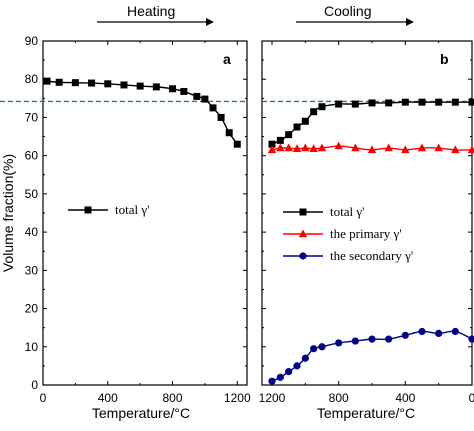  What do you see at coordinates (8, 213) in the screenshot?
I see `y-axis-title: Volume fraction(%)` at bounding box center [8, 213].